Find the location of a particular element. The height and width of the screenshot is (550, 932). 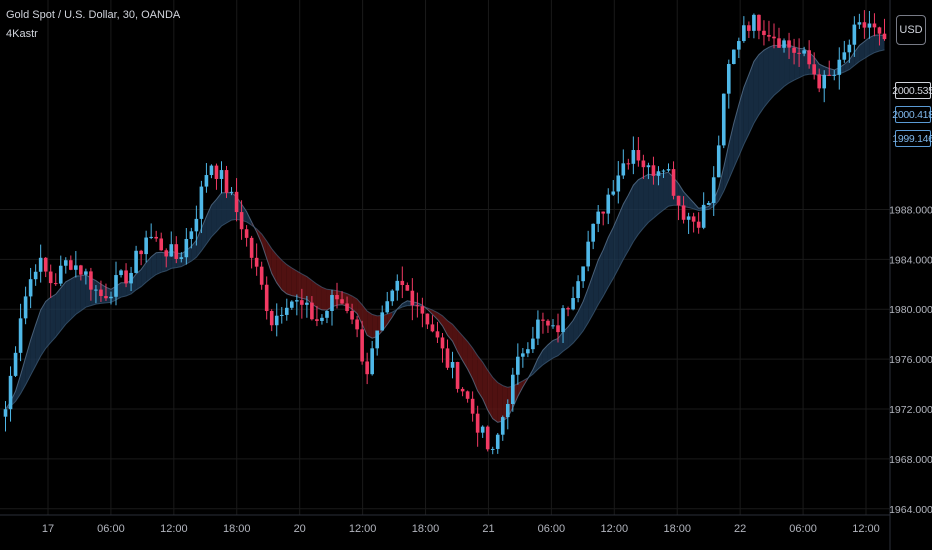

currency-button: USD is located at coordinates (911, 30).